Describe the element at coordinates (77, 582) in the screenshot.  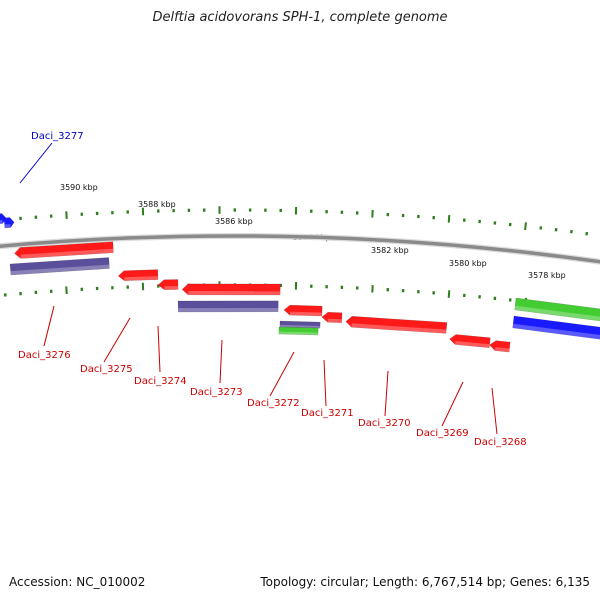
I see `accession-text: Accession: NC_010002` at that location.